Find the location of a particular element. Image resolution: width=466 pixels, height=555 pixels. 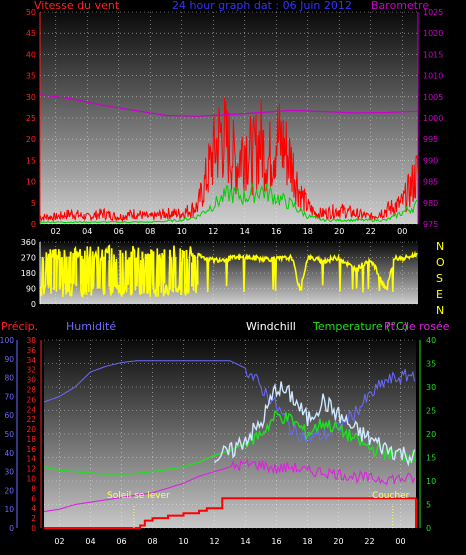

barometer-title: Barometre is located at coordinates (400, 6).